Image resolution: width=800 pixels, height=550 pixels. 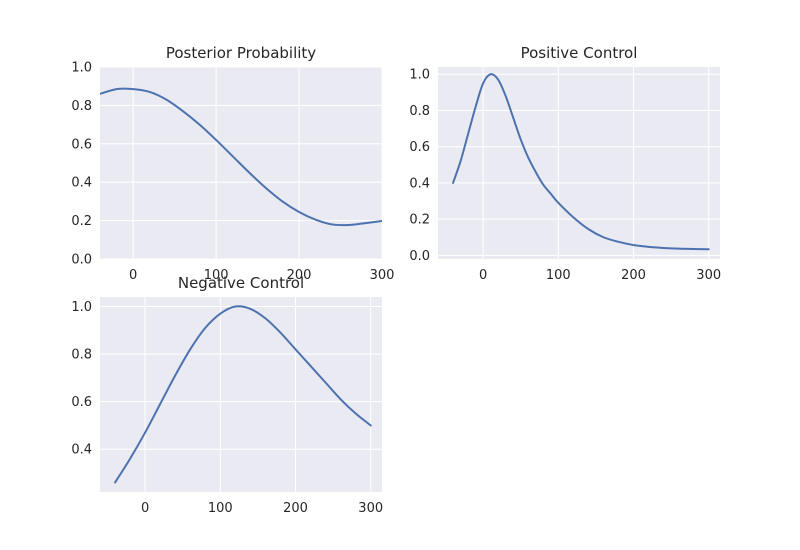 I want to click on chart-title: Posterior Probability, so click(x=241, y=53).